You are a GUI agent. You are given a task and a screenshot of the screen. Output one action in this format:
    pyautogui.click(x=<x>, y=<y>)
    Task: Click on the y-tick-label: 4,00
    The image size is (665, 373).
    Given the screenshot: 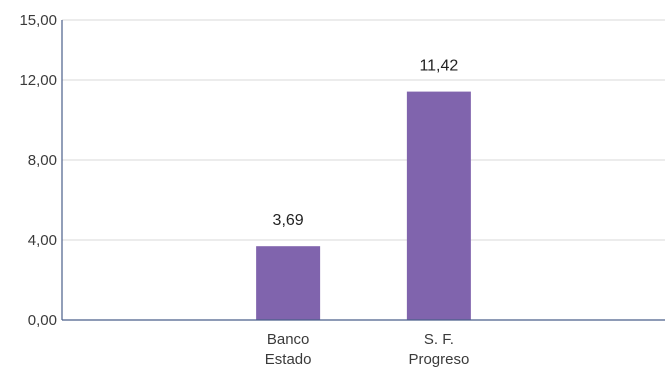 What is the action you would take?
    pyautogui.click(x=42, y=240)
    